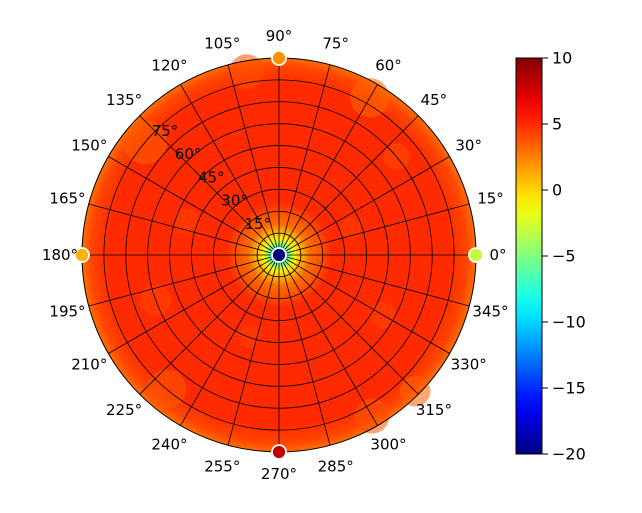  I want to click on azimuth-tick-label: 105°, so click(222, 44).